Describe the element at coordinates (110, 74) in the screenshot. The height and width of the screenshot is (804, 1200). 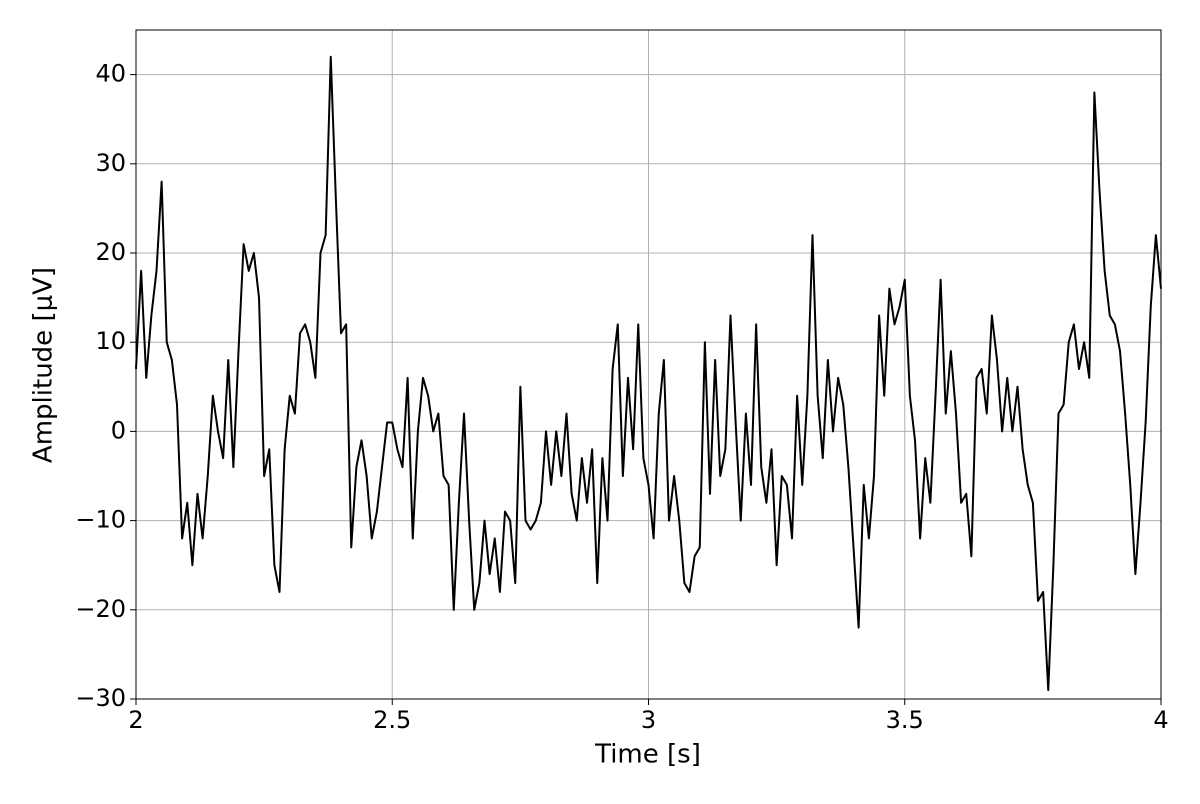
I see `y-tick-label: 40` at that location.